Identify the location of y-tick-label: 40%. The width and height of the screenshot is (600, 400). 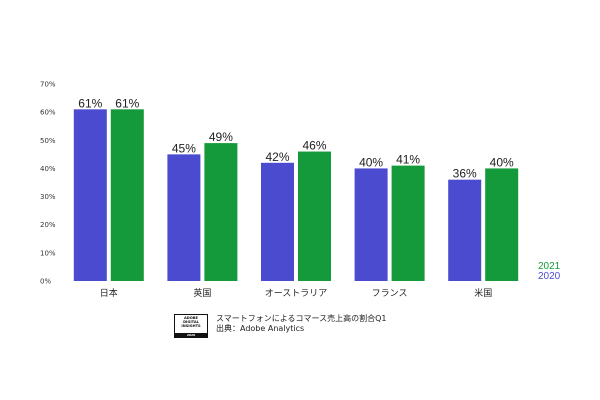
(48, 169).